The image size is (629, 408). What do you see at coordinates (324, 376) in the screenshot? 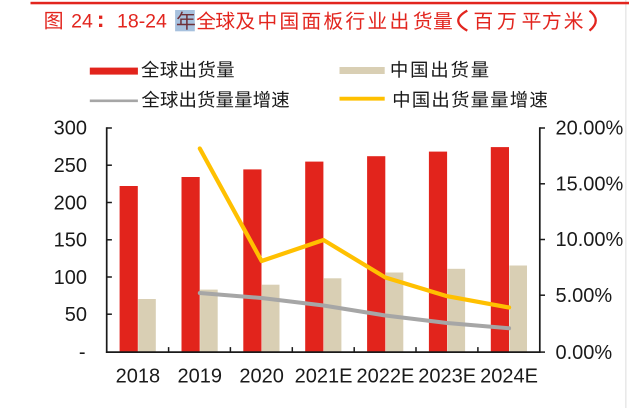
I see `svg-text: 2021E` at bounding box center [324, 376].